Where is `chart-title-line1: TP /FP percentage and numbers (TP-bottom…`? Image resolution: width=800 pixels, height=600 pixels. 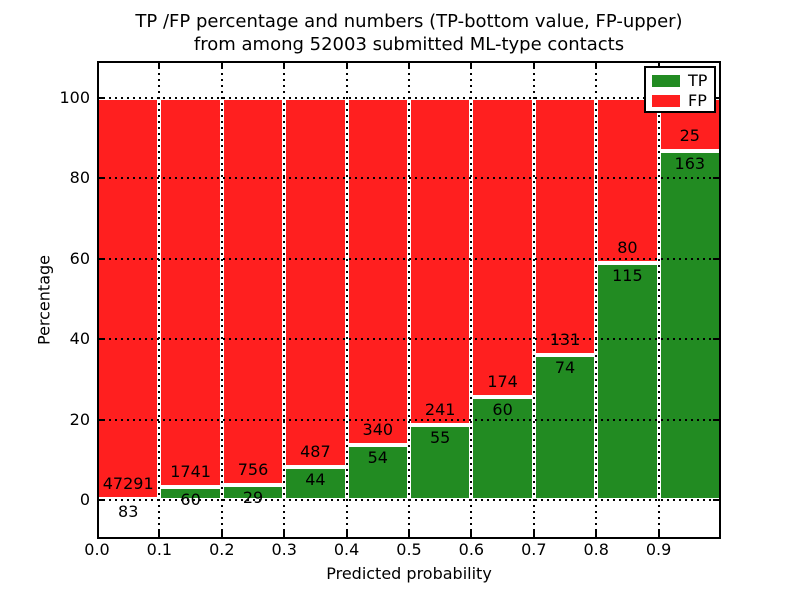 chart-title-line1: TP /FP percentage and numbers (TP-bottom… is located at coordinates (409, 21).